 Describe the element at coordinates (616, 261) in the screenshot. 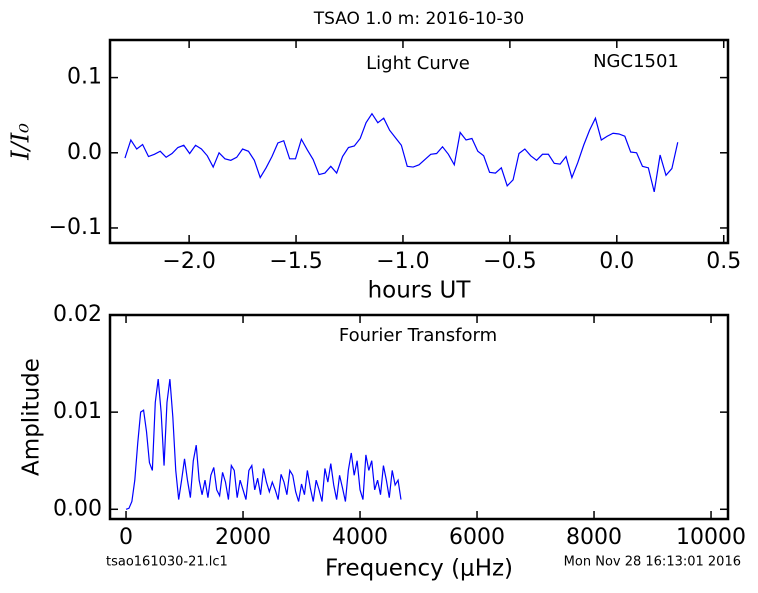

I see `x-tick-label: 0.0` at that location.